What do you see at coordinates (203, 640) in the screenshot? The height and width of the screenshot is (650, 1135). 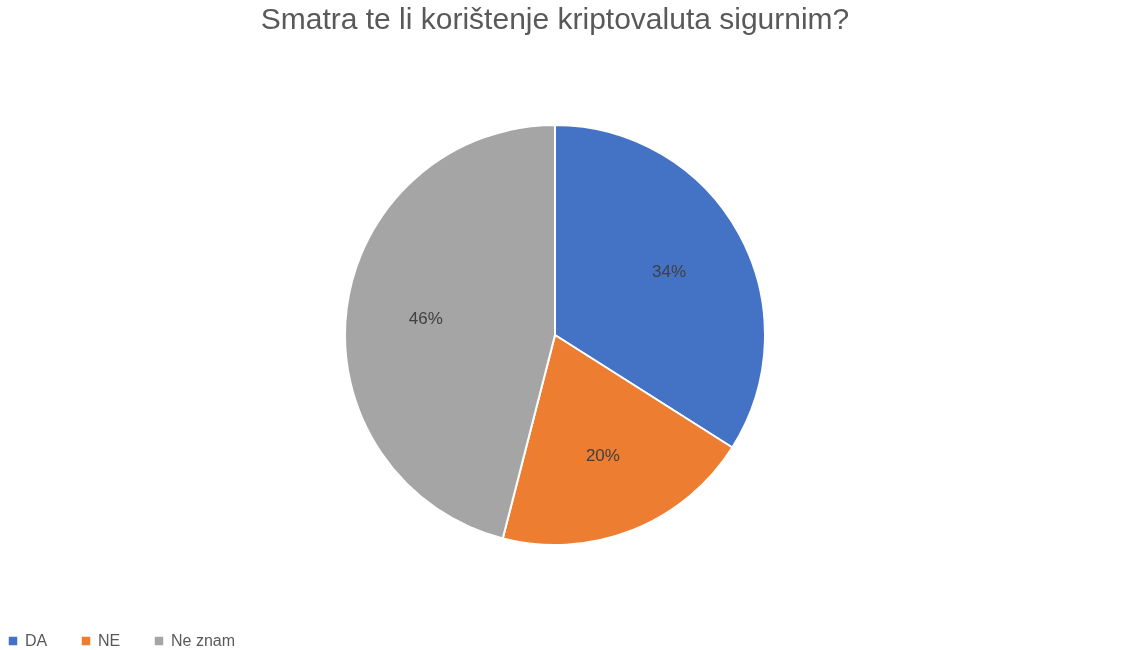 I see `legend-label: Ne znam` at bounding box center [203, 640].